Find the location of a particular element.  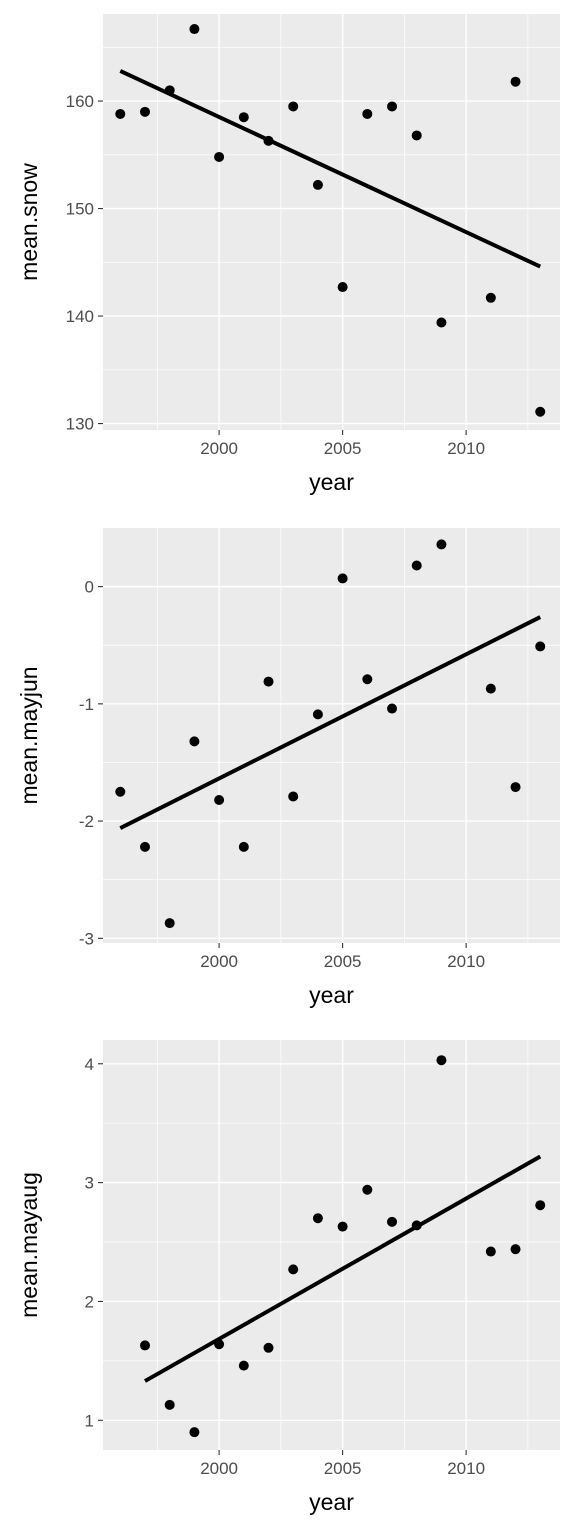

y-tick-label: 160 is located at coordinates (80, 101).